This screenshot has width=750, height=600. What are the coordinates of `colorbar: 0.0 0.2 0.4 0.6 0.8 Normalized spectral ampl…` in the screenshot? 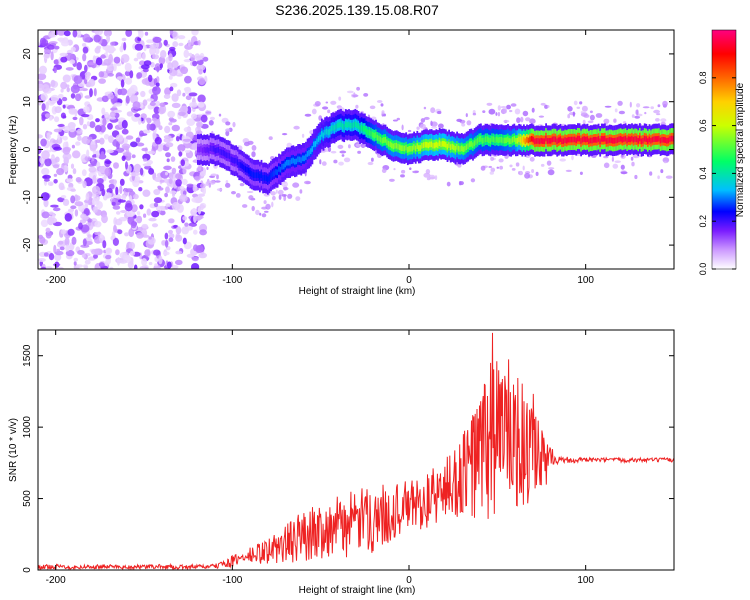 It's located at (722, 152).